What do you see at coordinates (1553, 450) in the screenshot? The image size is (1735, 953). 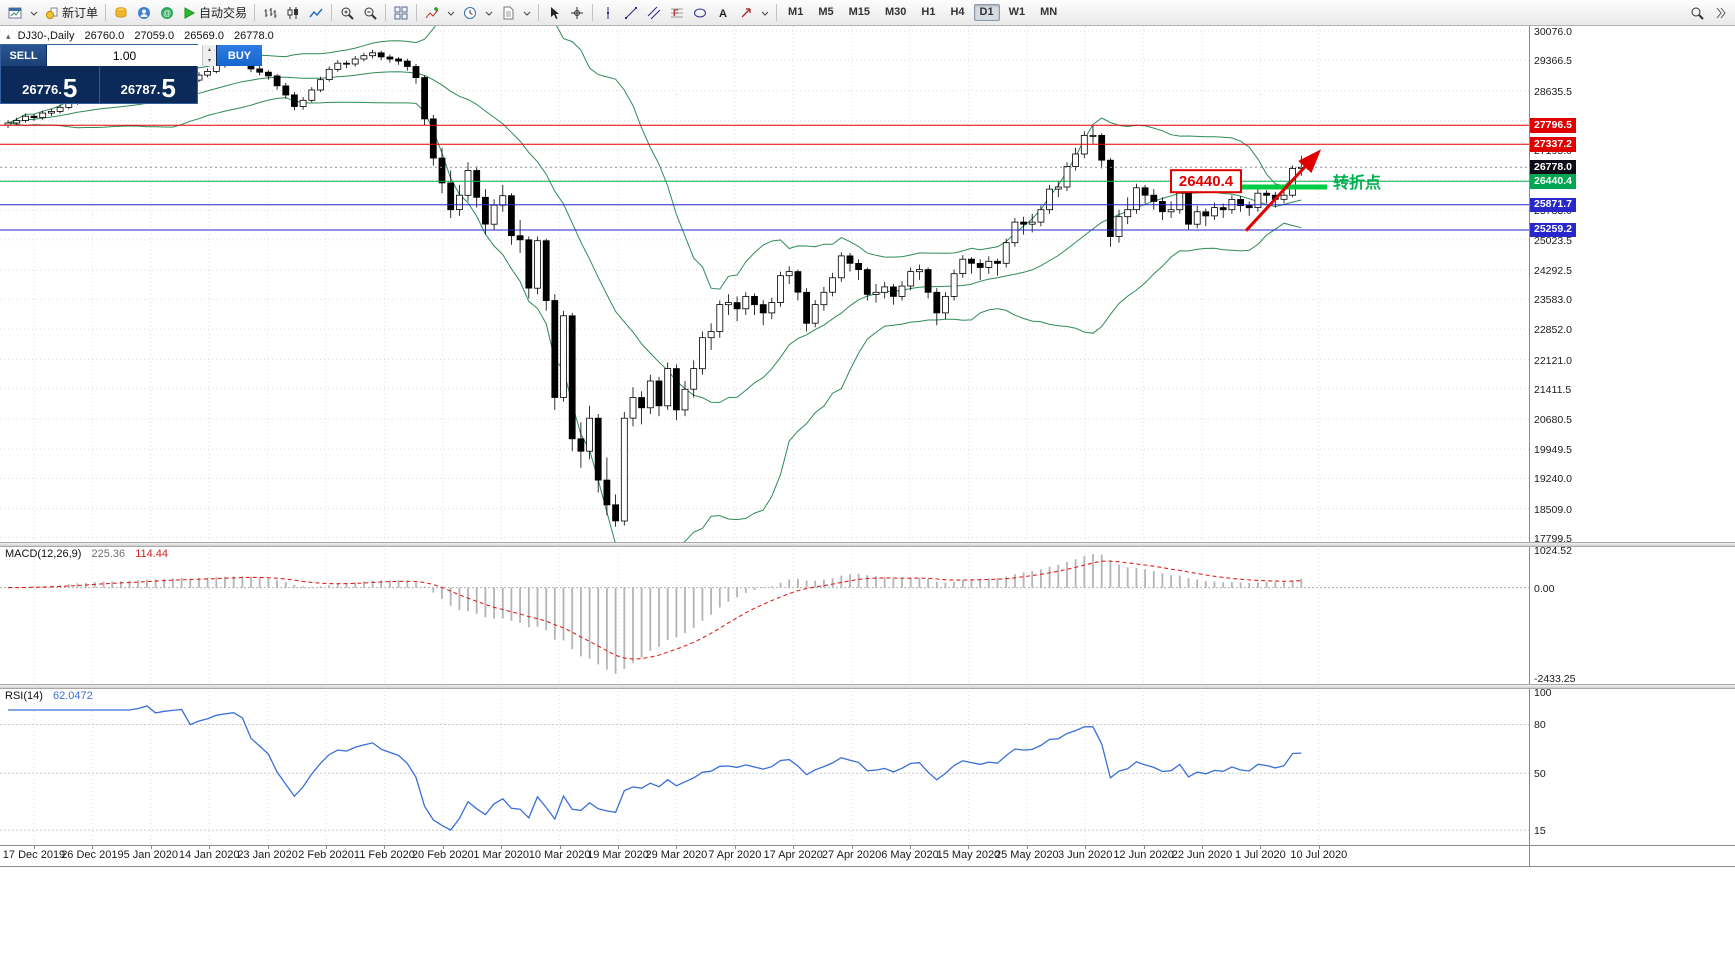 I see `price-axis-label: 19949.5` at bounding box center [1553, 450].